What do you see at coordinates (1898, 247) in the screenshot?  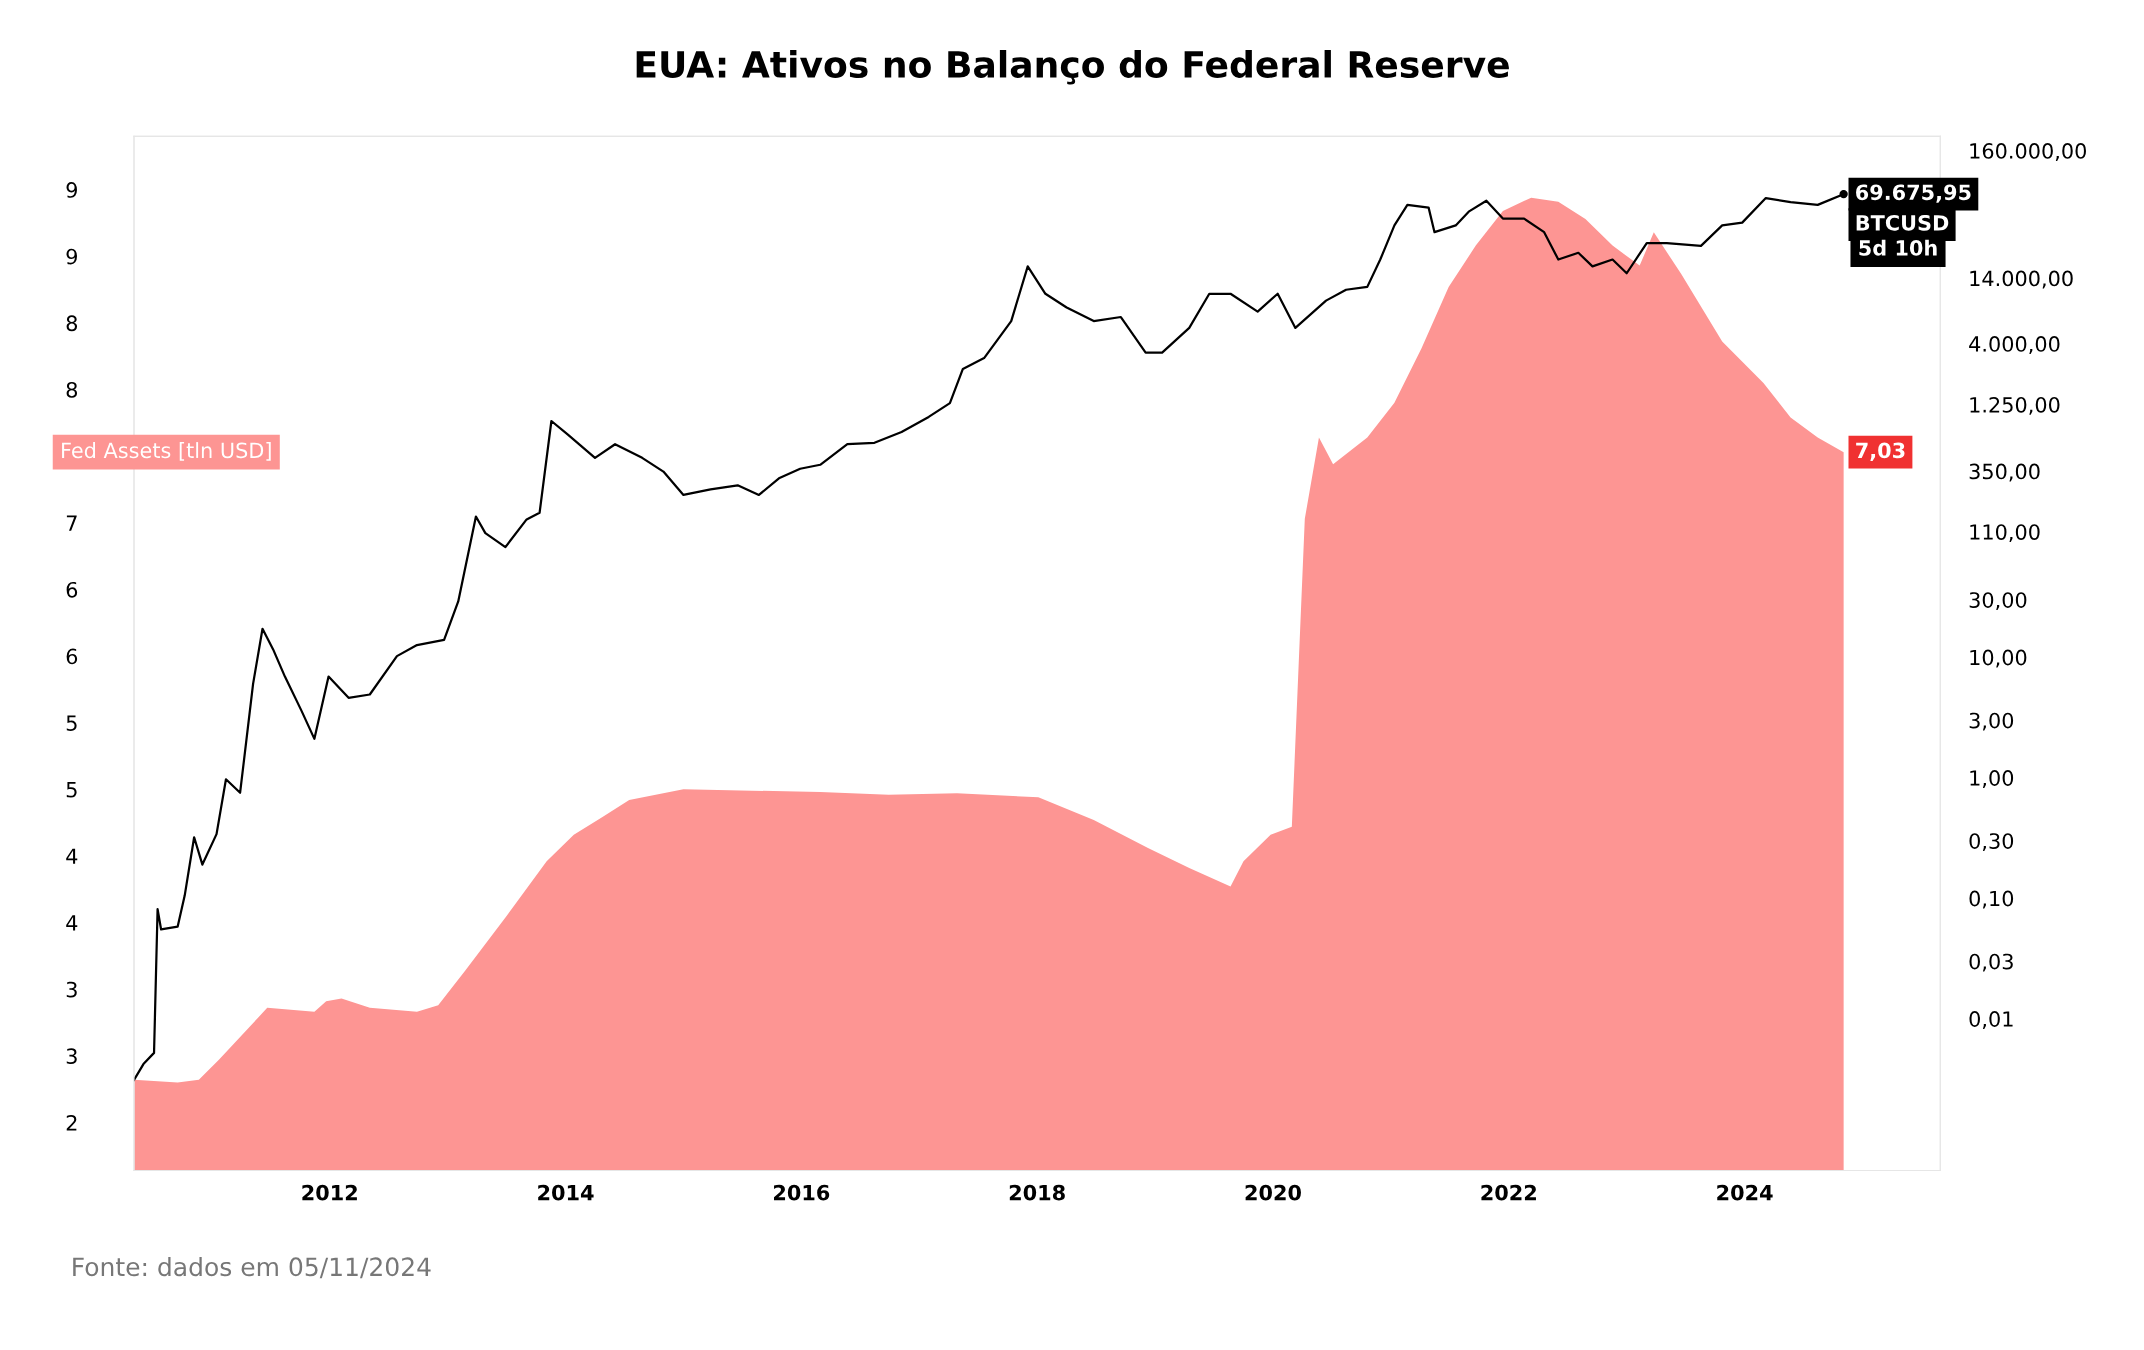 I see `annotation: 5d 10h` at bounding box center [1898, 247].